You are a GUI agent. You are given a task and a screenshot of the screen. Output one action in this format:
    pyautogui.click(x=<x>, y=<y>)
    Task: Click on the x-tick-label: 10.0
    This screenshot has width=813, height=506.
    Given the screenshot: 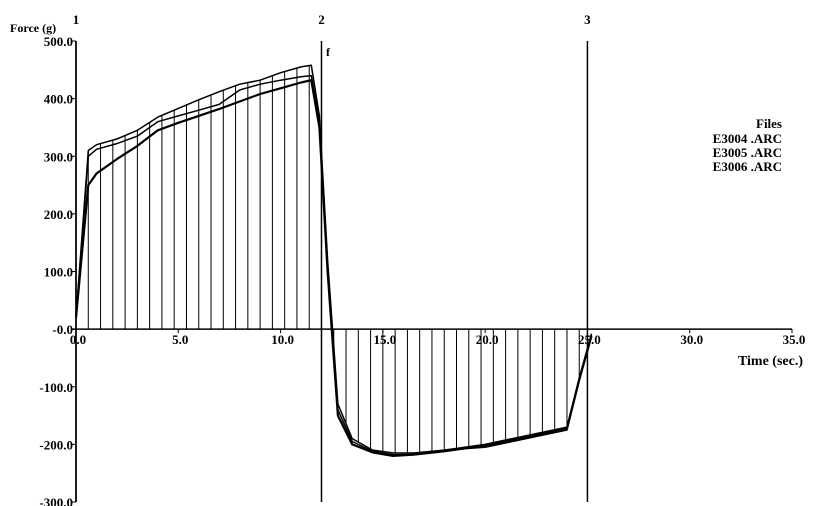 What is the action you would take?
    pyautogui.click(x=282, y=339)
    